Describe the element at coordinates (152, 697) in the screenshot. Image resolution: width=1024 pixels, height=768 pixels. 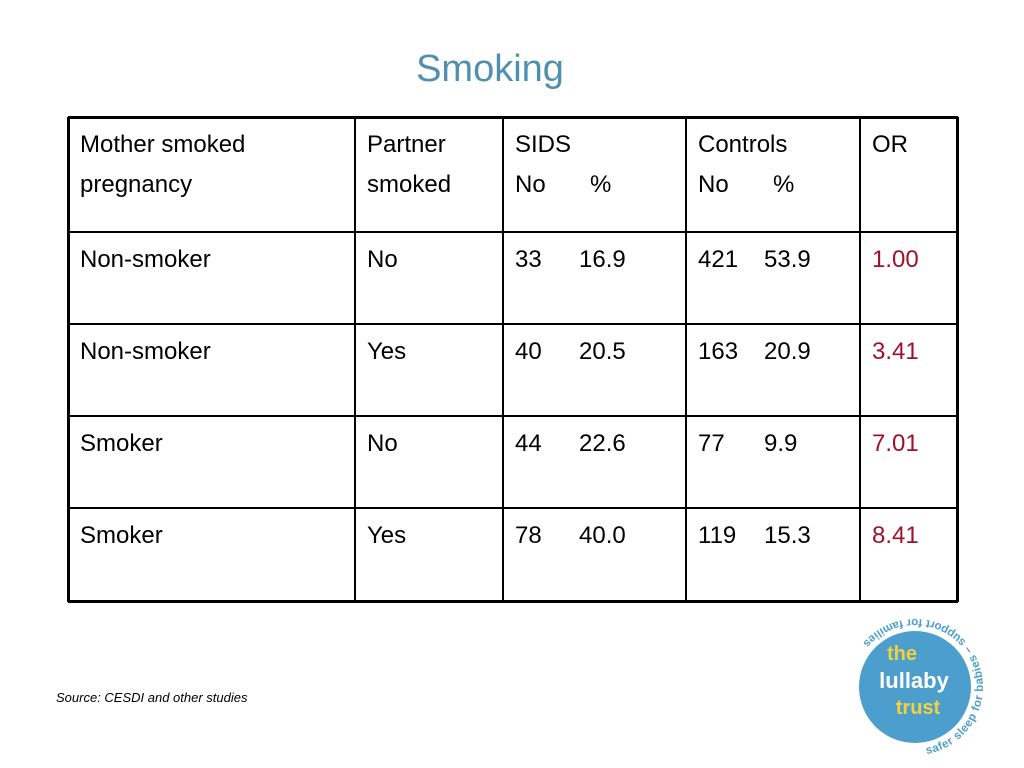
I see `source-note: Source: CESDI and other studies` at that location.